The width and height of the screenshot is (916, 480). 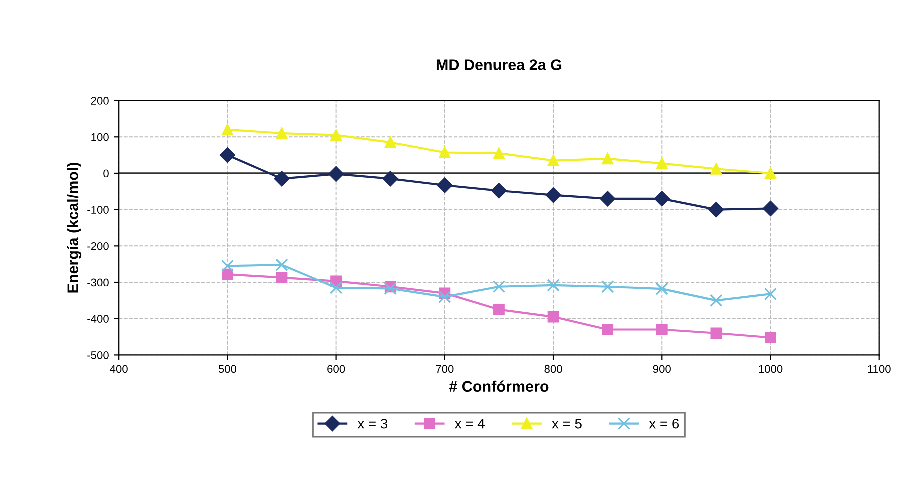 What do you see at coordinates (879, 369) in the screenshot?
I see `x-tick-label: 1100` at bounding box center [879, 369].